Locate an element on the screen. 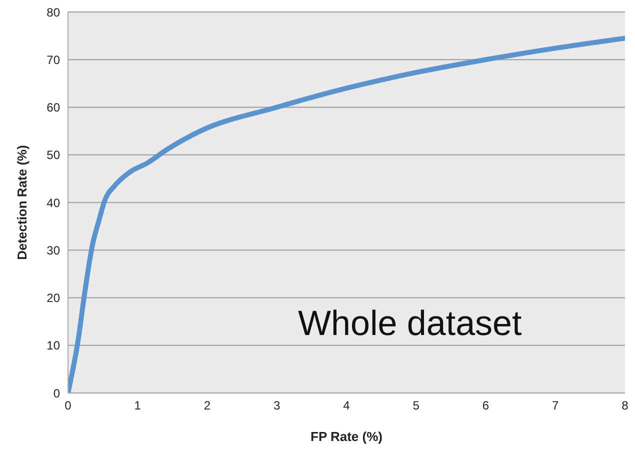  y-tick-label: 70 is located at coordinates (53, 59).